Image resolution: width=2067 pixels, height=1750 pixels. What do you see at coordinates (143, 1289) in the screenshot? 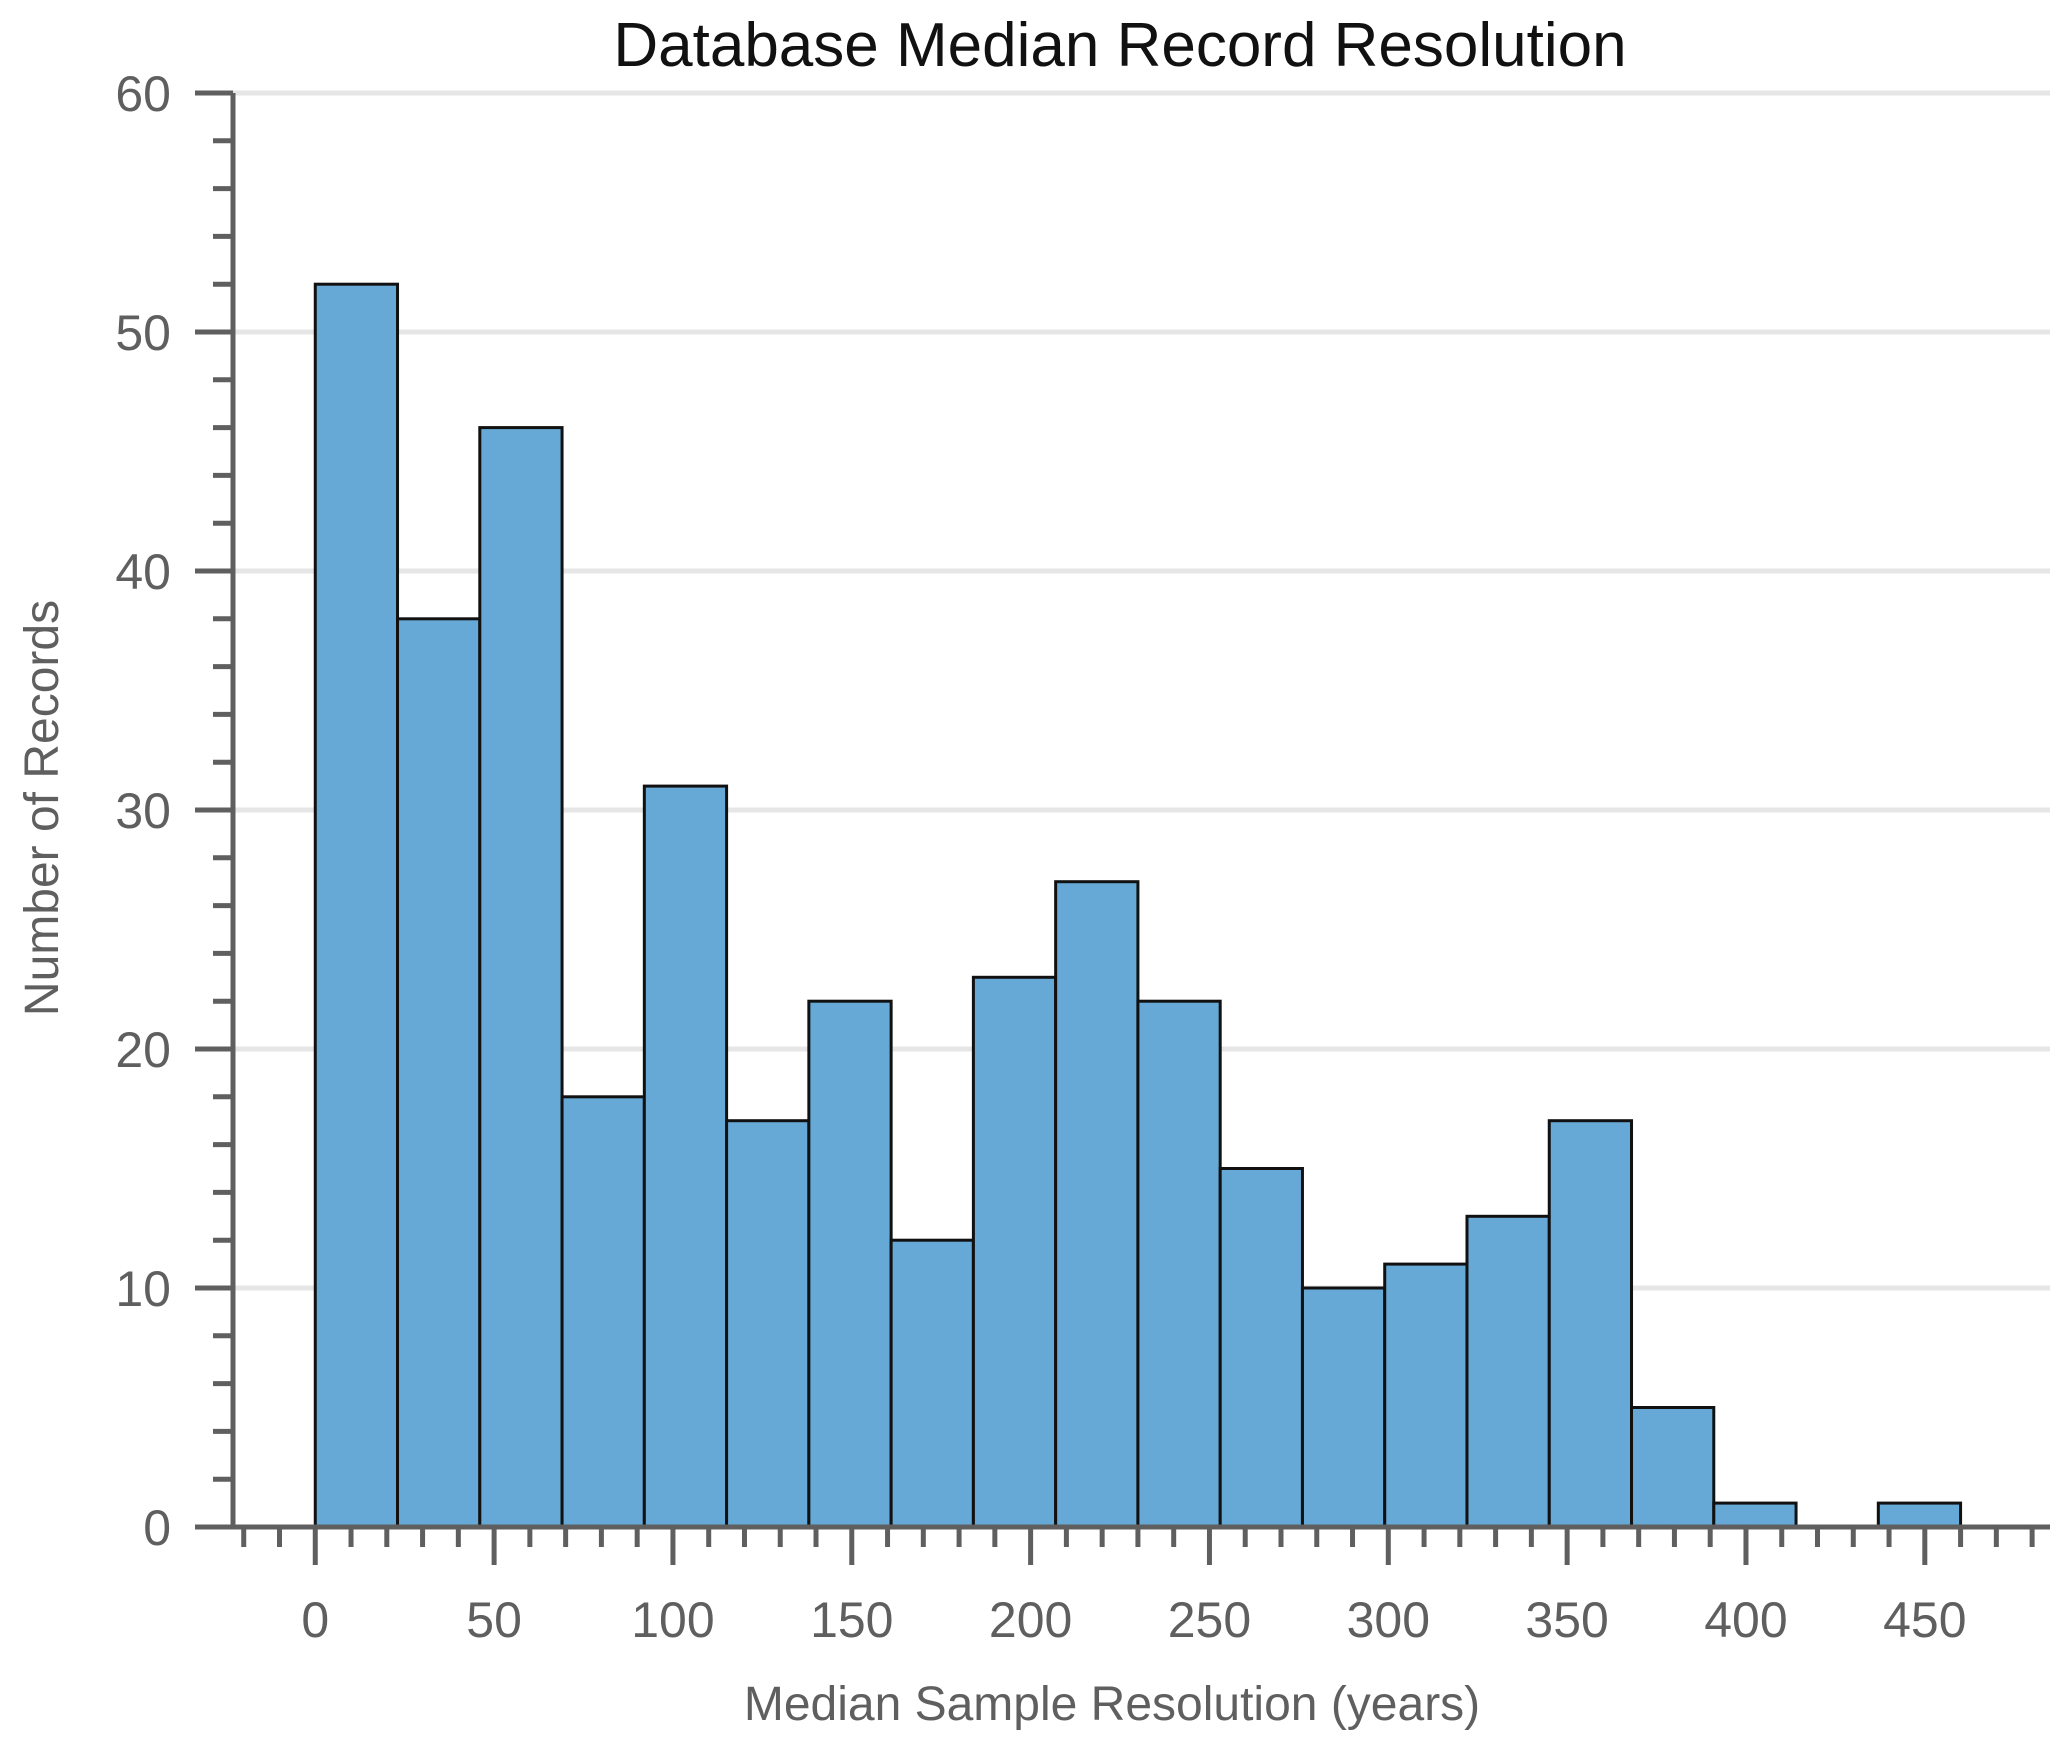
I see `y-tick-label-10: 10` at bounding box center [143, 1289].